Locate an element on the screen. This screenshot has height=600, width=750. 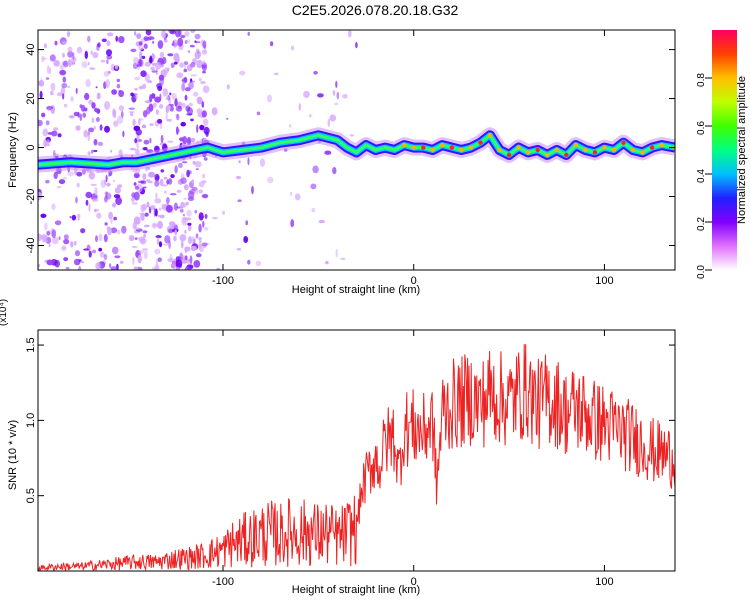
colorbar-gradient is located at coordinates (724, 150).